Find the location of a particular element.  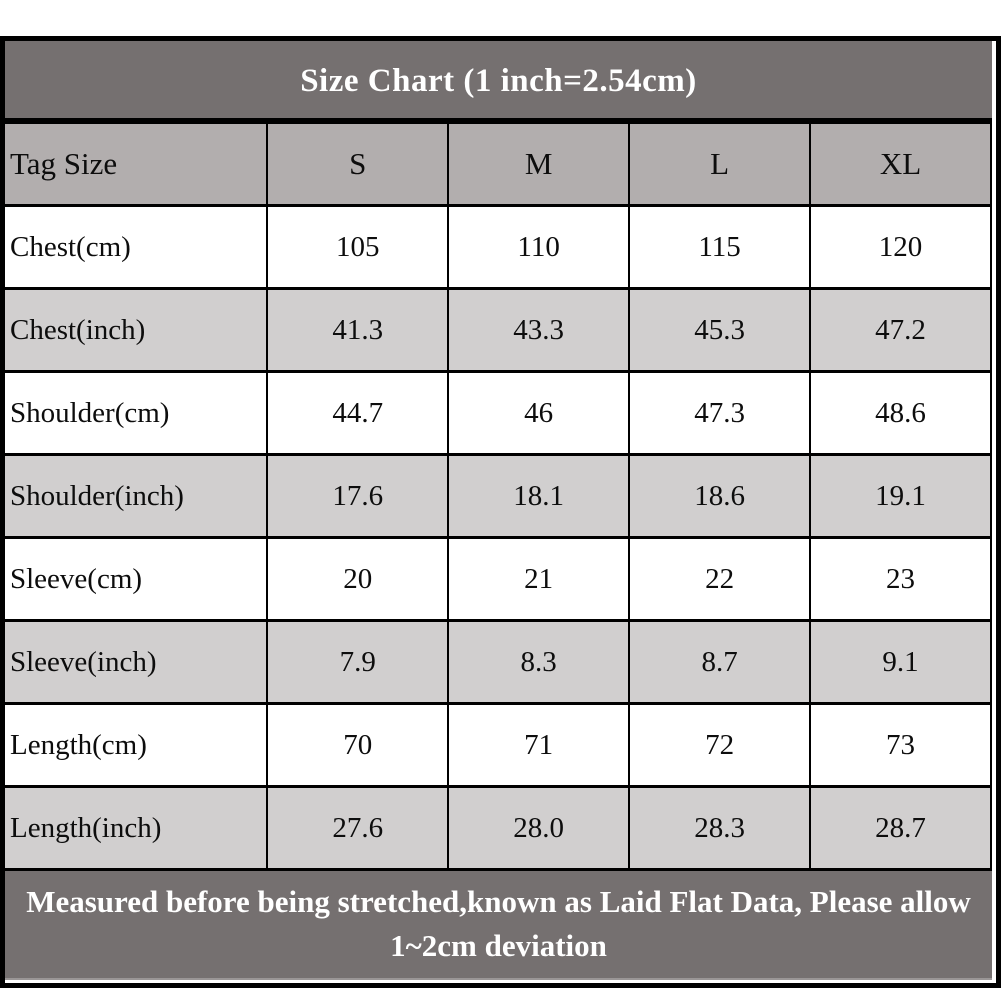

table-row: Length(cm) 70 71 72 73 is located at coordinates (498, 745).